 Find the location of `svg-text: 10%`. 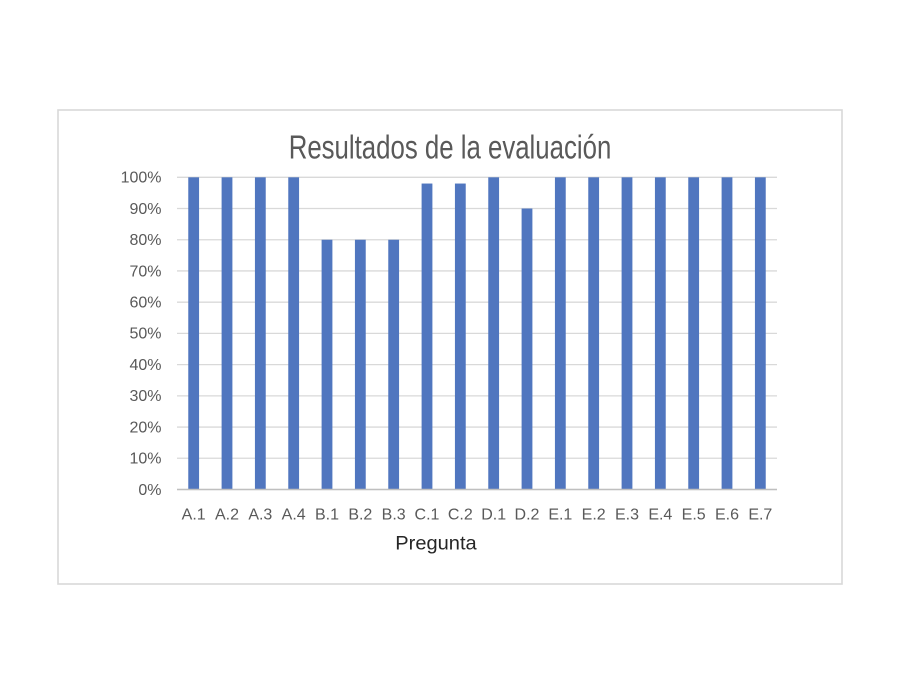

svg-text: 10% is located at coordinates (145, 459).